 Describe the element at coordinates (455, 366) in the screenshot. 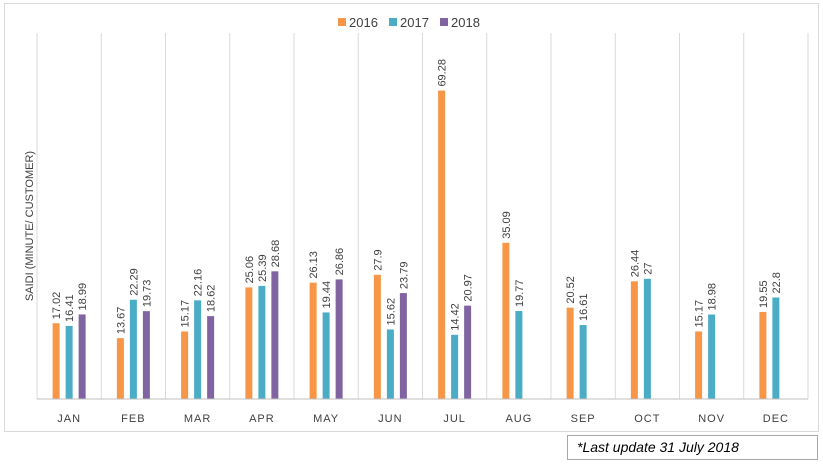

I see `bar-2017-jul` at that location.